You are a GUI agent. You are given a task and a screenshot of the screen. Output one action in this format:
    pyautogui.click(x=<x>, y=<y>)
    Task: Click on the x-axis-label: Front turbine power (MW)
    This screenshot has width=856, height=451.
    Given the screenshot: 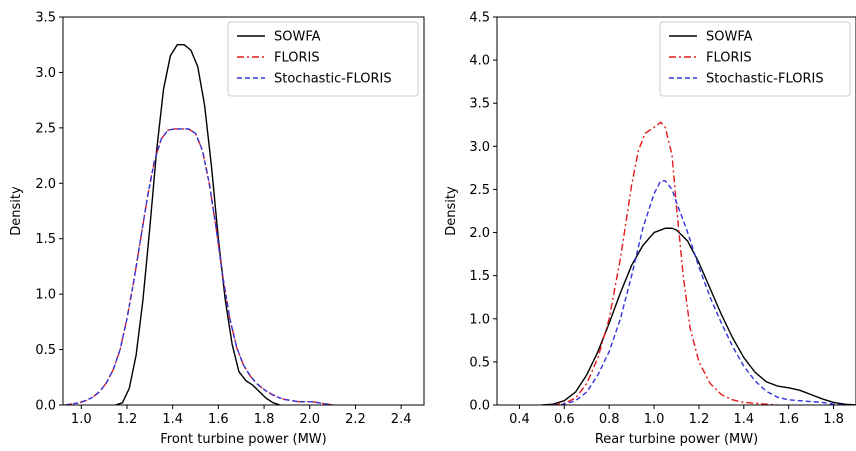 What is the action you would take?
    pyautogui.click(x=243, y=439)
    